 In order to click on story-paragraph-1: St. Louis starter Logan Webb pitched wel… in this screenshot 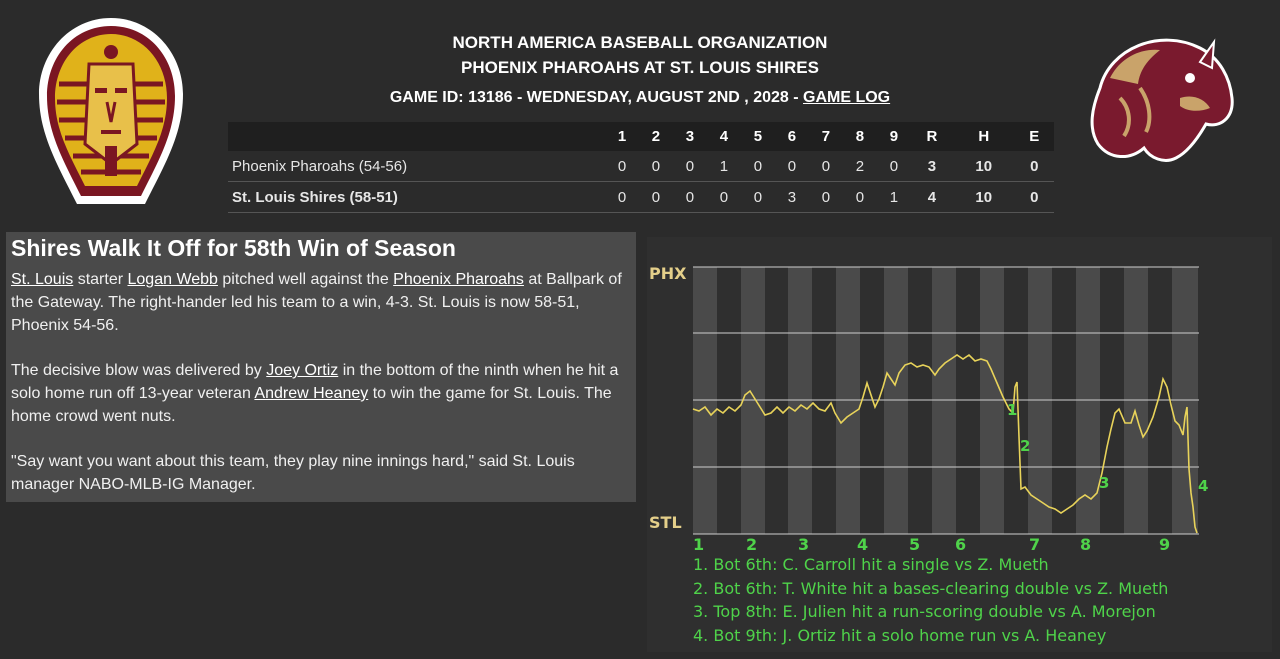, I will do `click(323, 302)`.